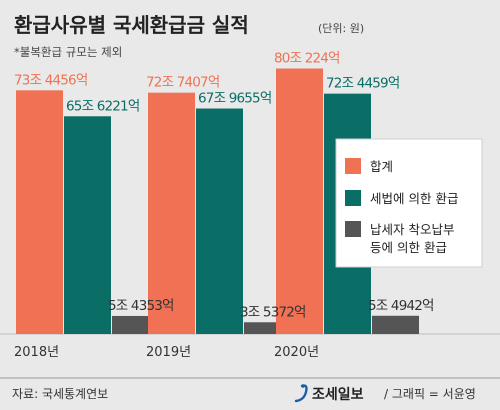 This screenshot has height=410, width=500. What do you see at coordinates (68, 52) in the screenshot?
I see `chart-subtitle: *불복환급 규모는 제외` at bounding box center [68, 52].